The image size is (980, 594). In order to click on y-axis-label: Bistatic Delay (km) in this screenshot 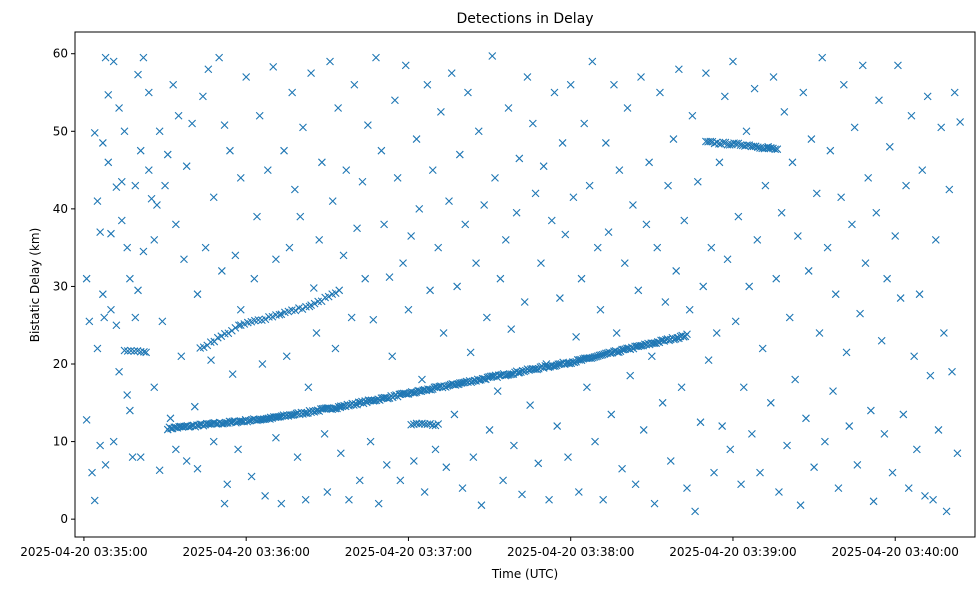, I will do `click(35, 285)`.